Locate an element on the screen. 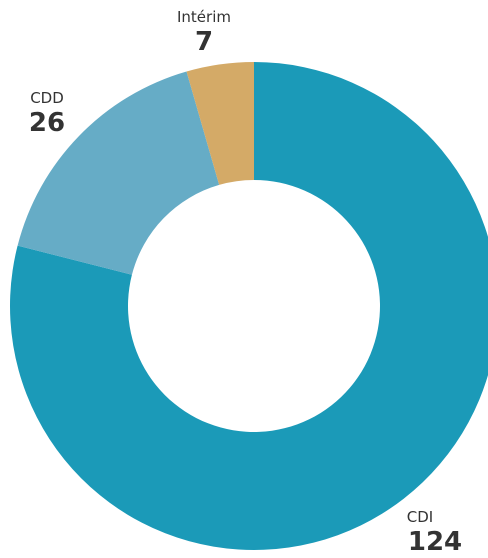 Image resolution: width=488 pixels, height=558 pixels. slice-value: 7 is located at coordinates (204, 42).